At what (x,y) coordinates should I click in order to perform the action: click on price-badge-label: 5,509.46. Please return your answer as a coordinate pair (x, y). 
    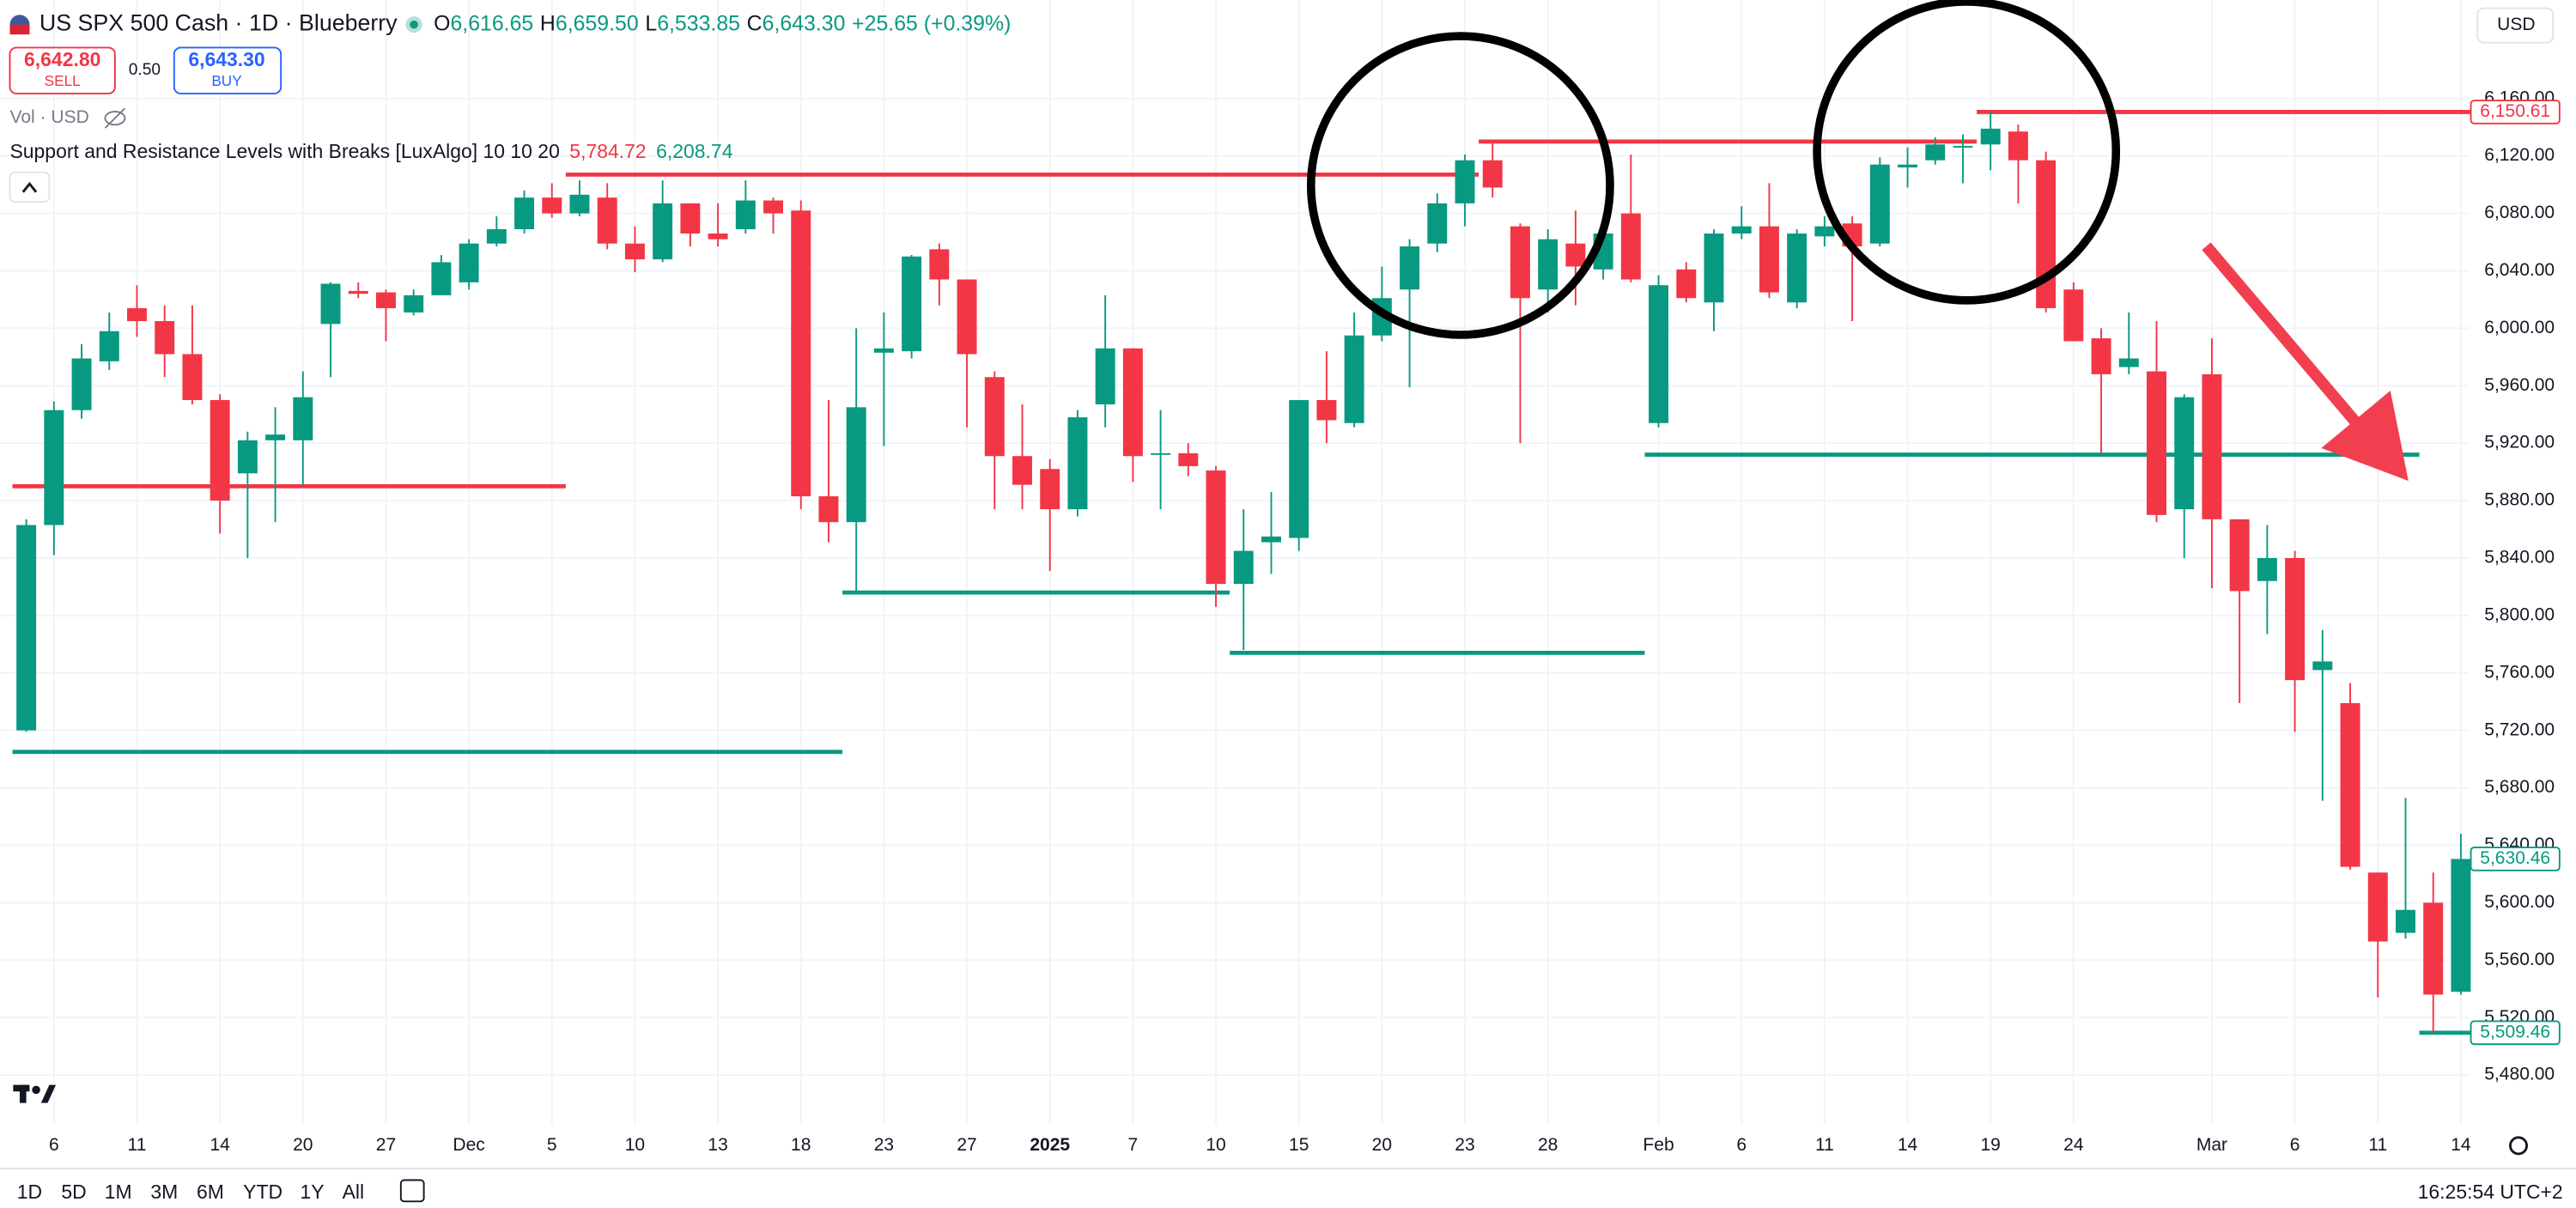
    Looking at the image, I should click on (2515, 1031).